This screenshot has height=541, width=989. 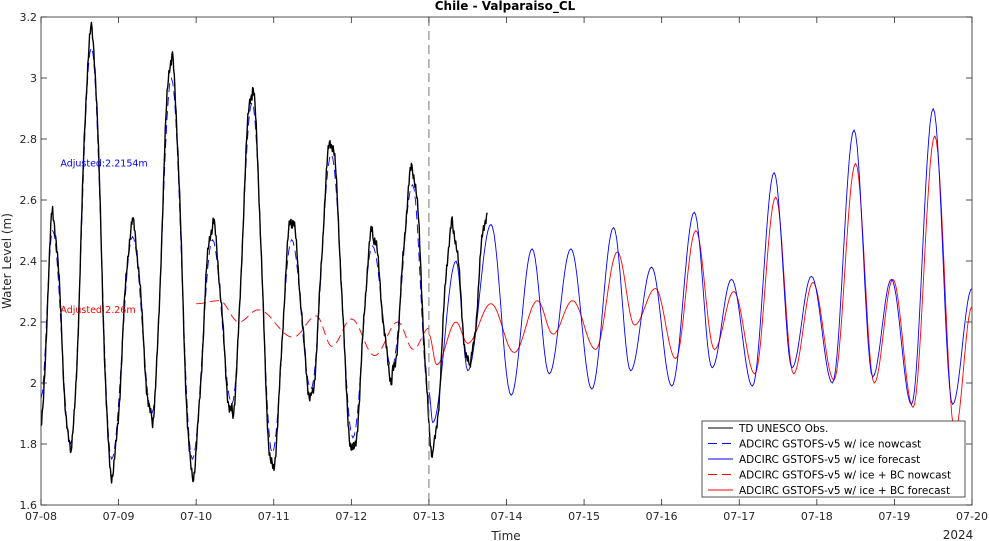 What do you see at coordinates (119, 516) in the screenshot?
I see `x-tick-label: 07-09` at bounding box center [119, 516].